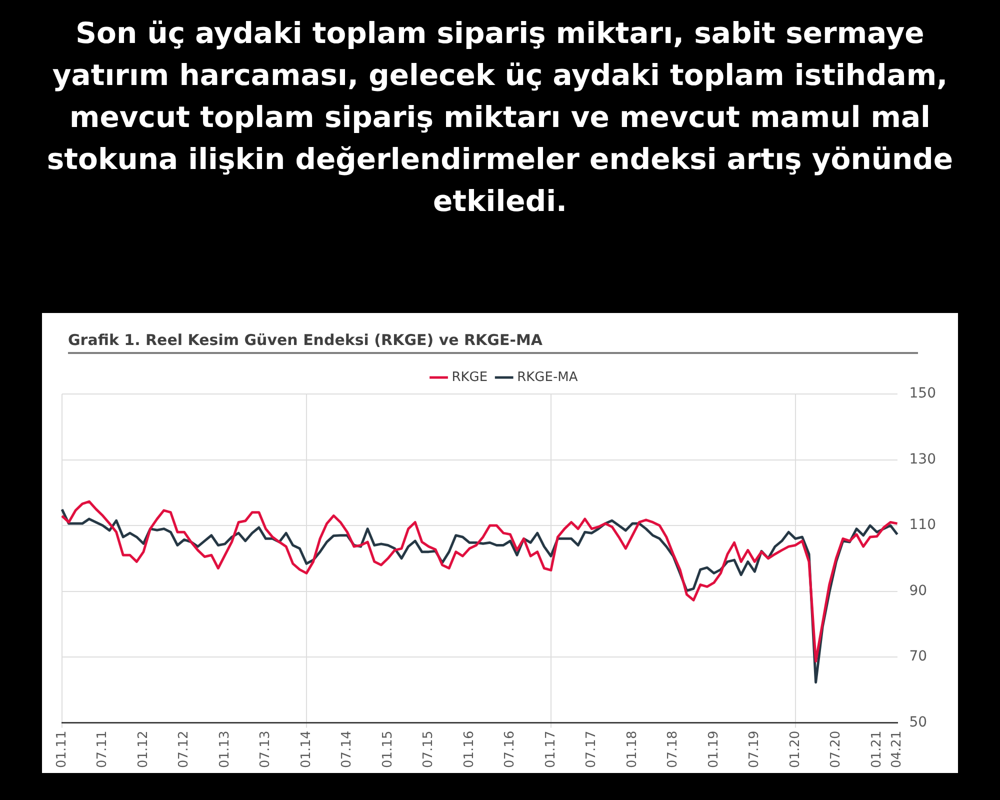 The height and width of the screenshot is (800, 1000). What do you see at coordinates (836, 749) in the screenshot?
I see `x-tick-label: 07.20` at bounding box center [836, 749].